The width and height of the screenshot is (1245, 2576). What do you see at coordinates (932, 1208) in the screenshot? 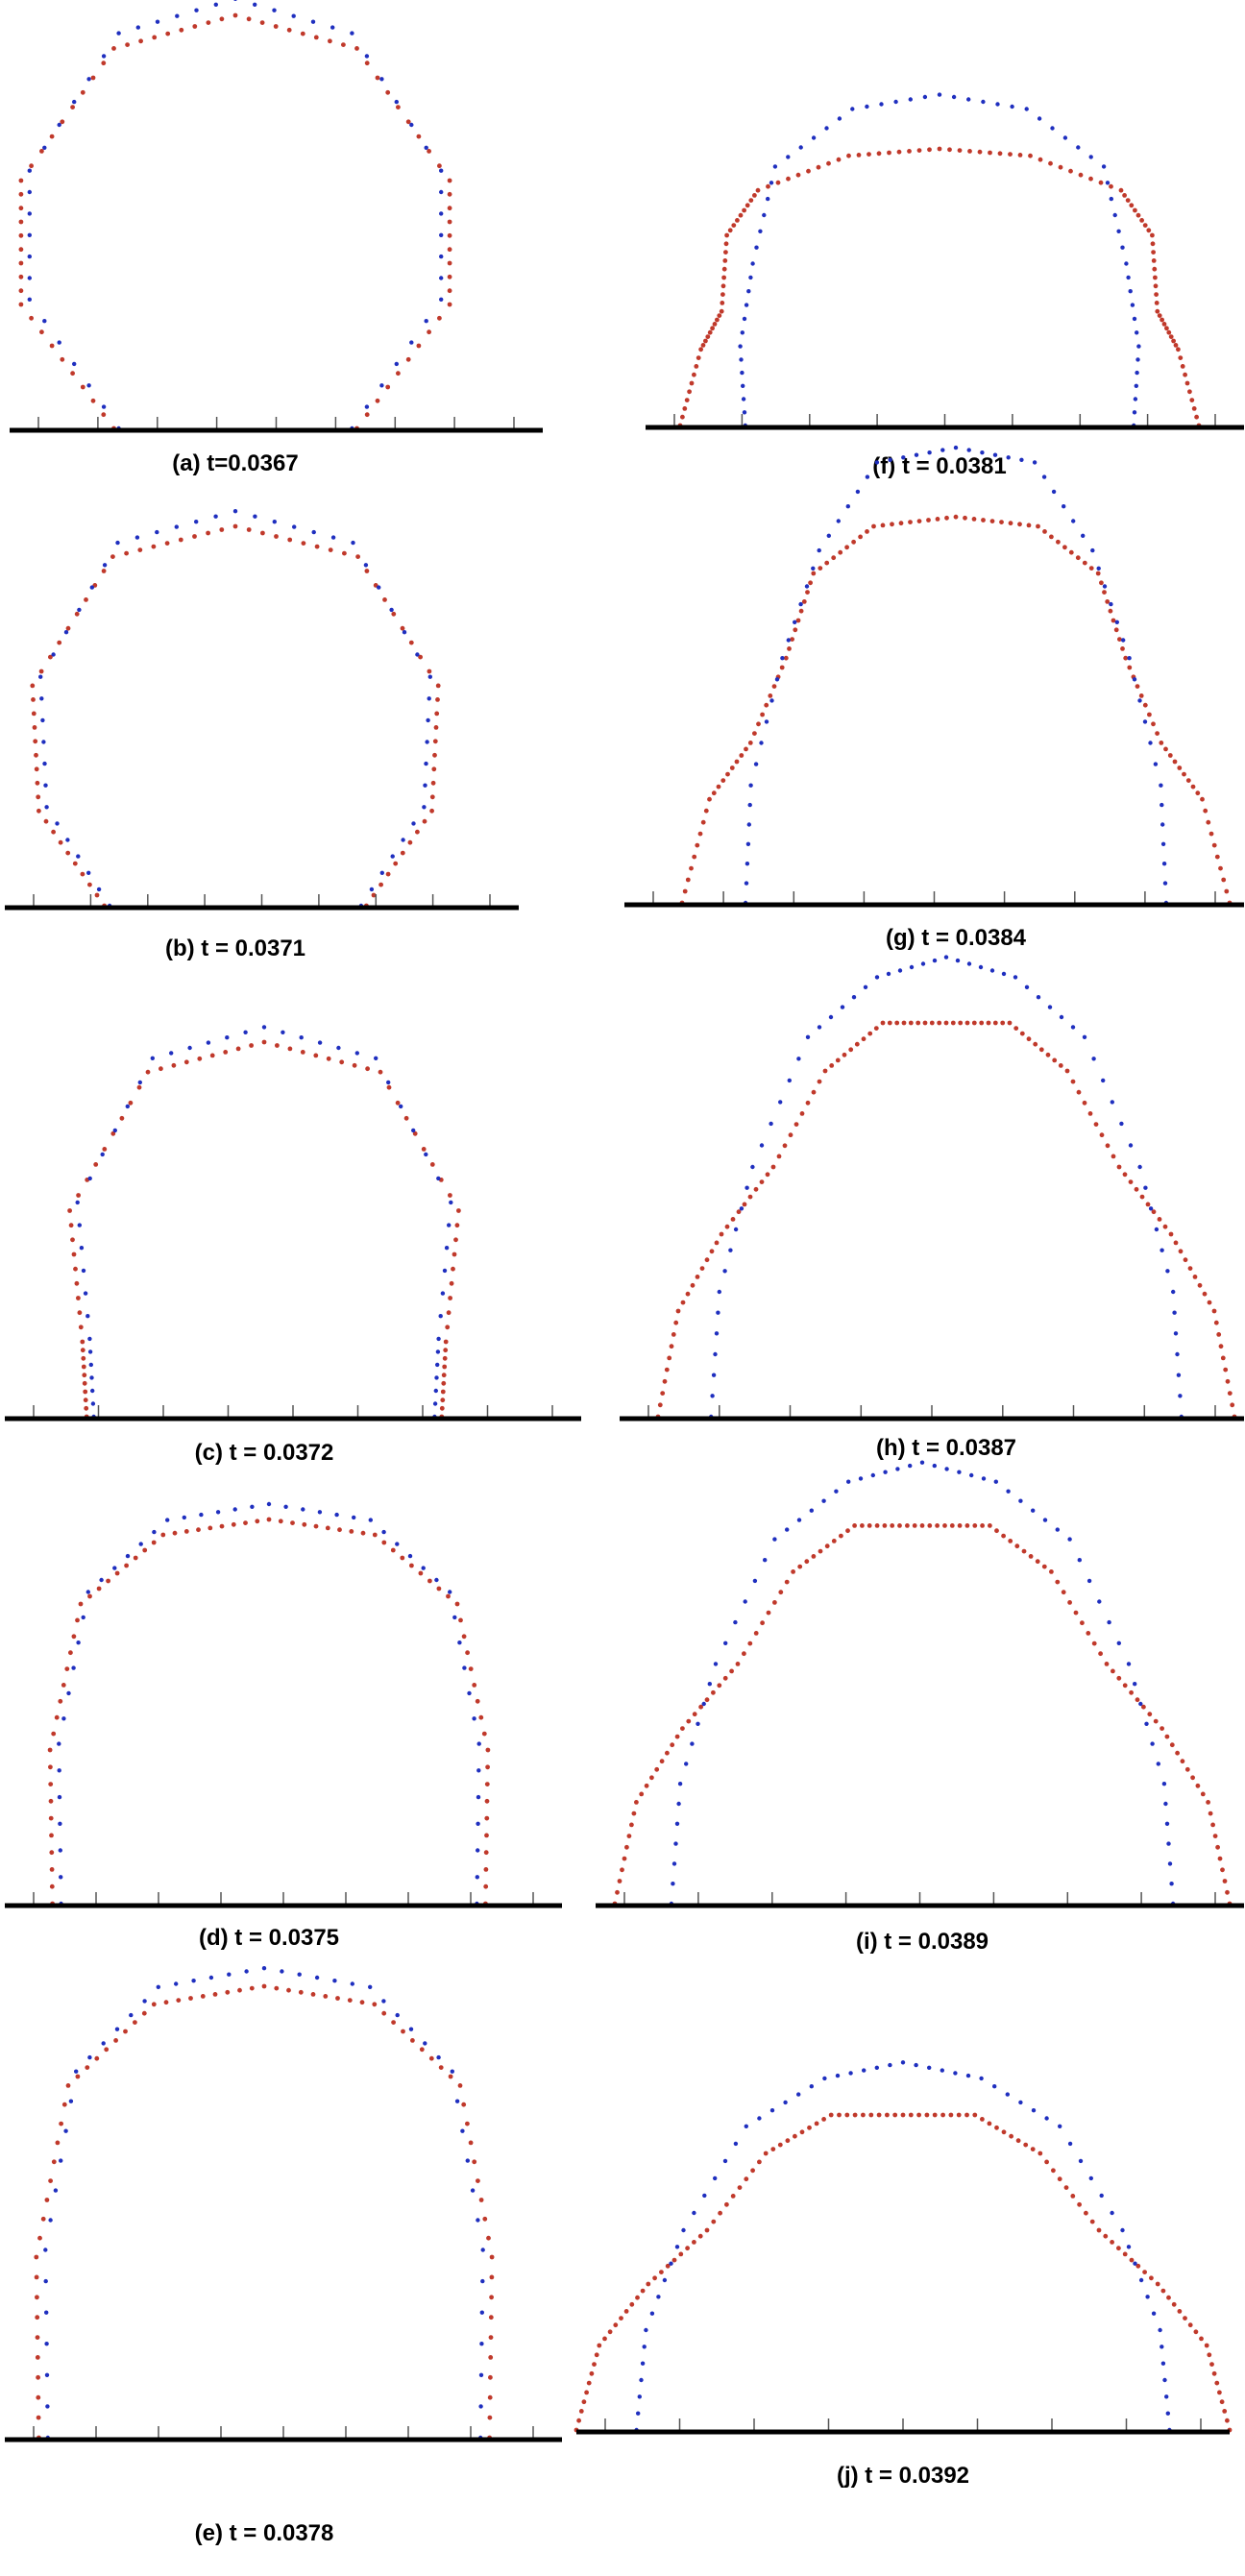
I see `panel-h: (h) t = 0.0387` at bounding box center [932, 1208].